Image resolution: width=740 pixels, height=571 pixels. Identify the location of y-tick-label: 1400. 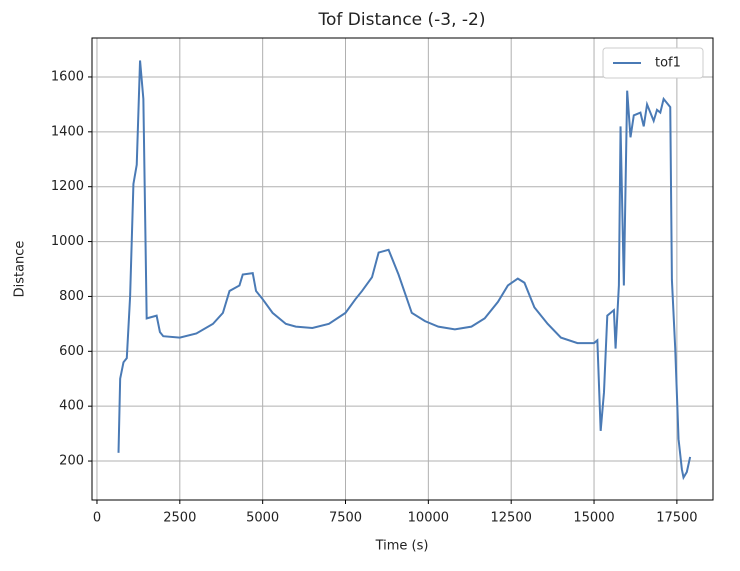
(67, 131).